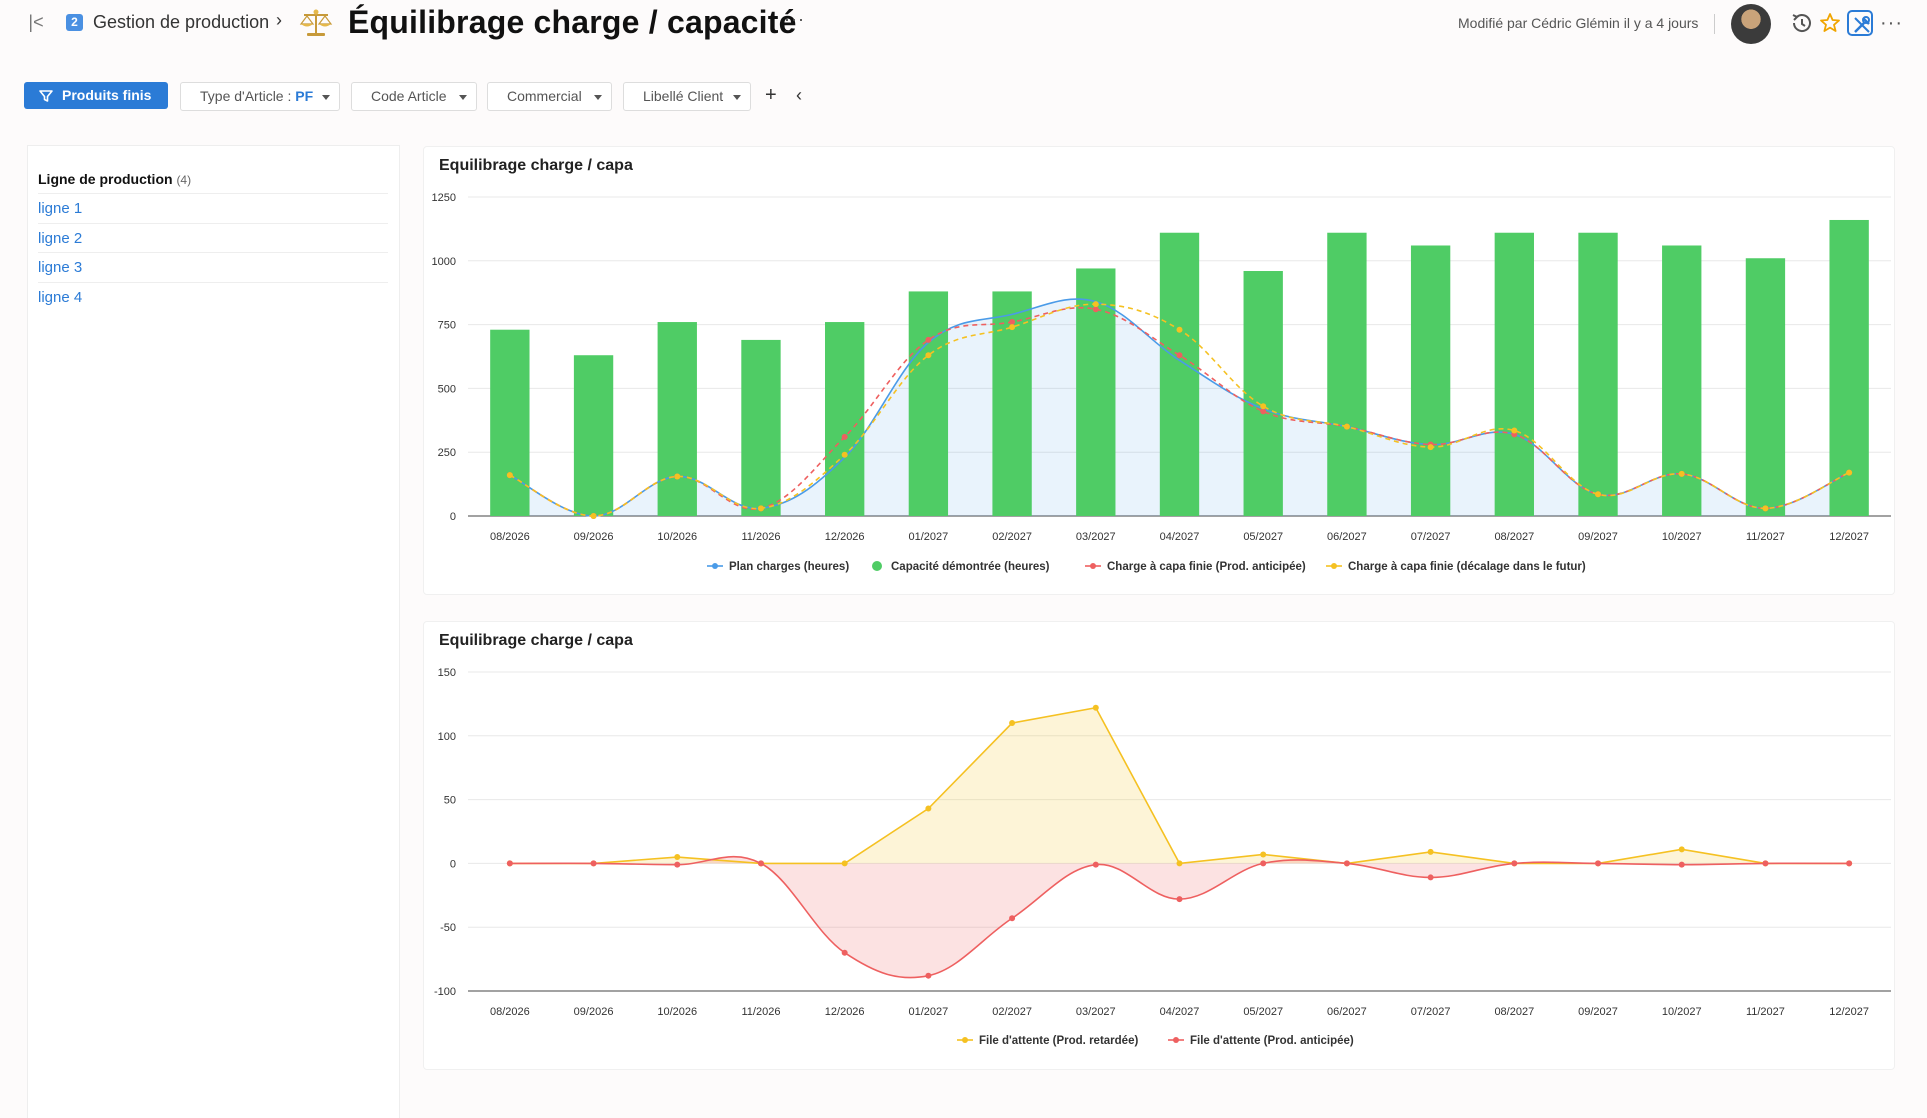  What do you see at coordinates (1751, 24) in the screenshot?
I see `avatar` at bounding box center [1751, 24].